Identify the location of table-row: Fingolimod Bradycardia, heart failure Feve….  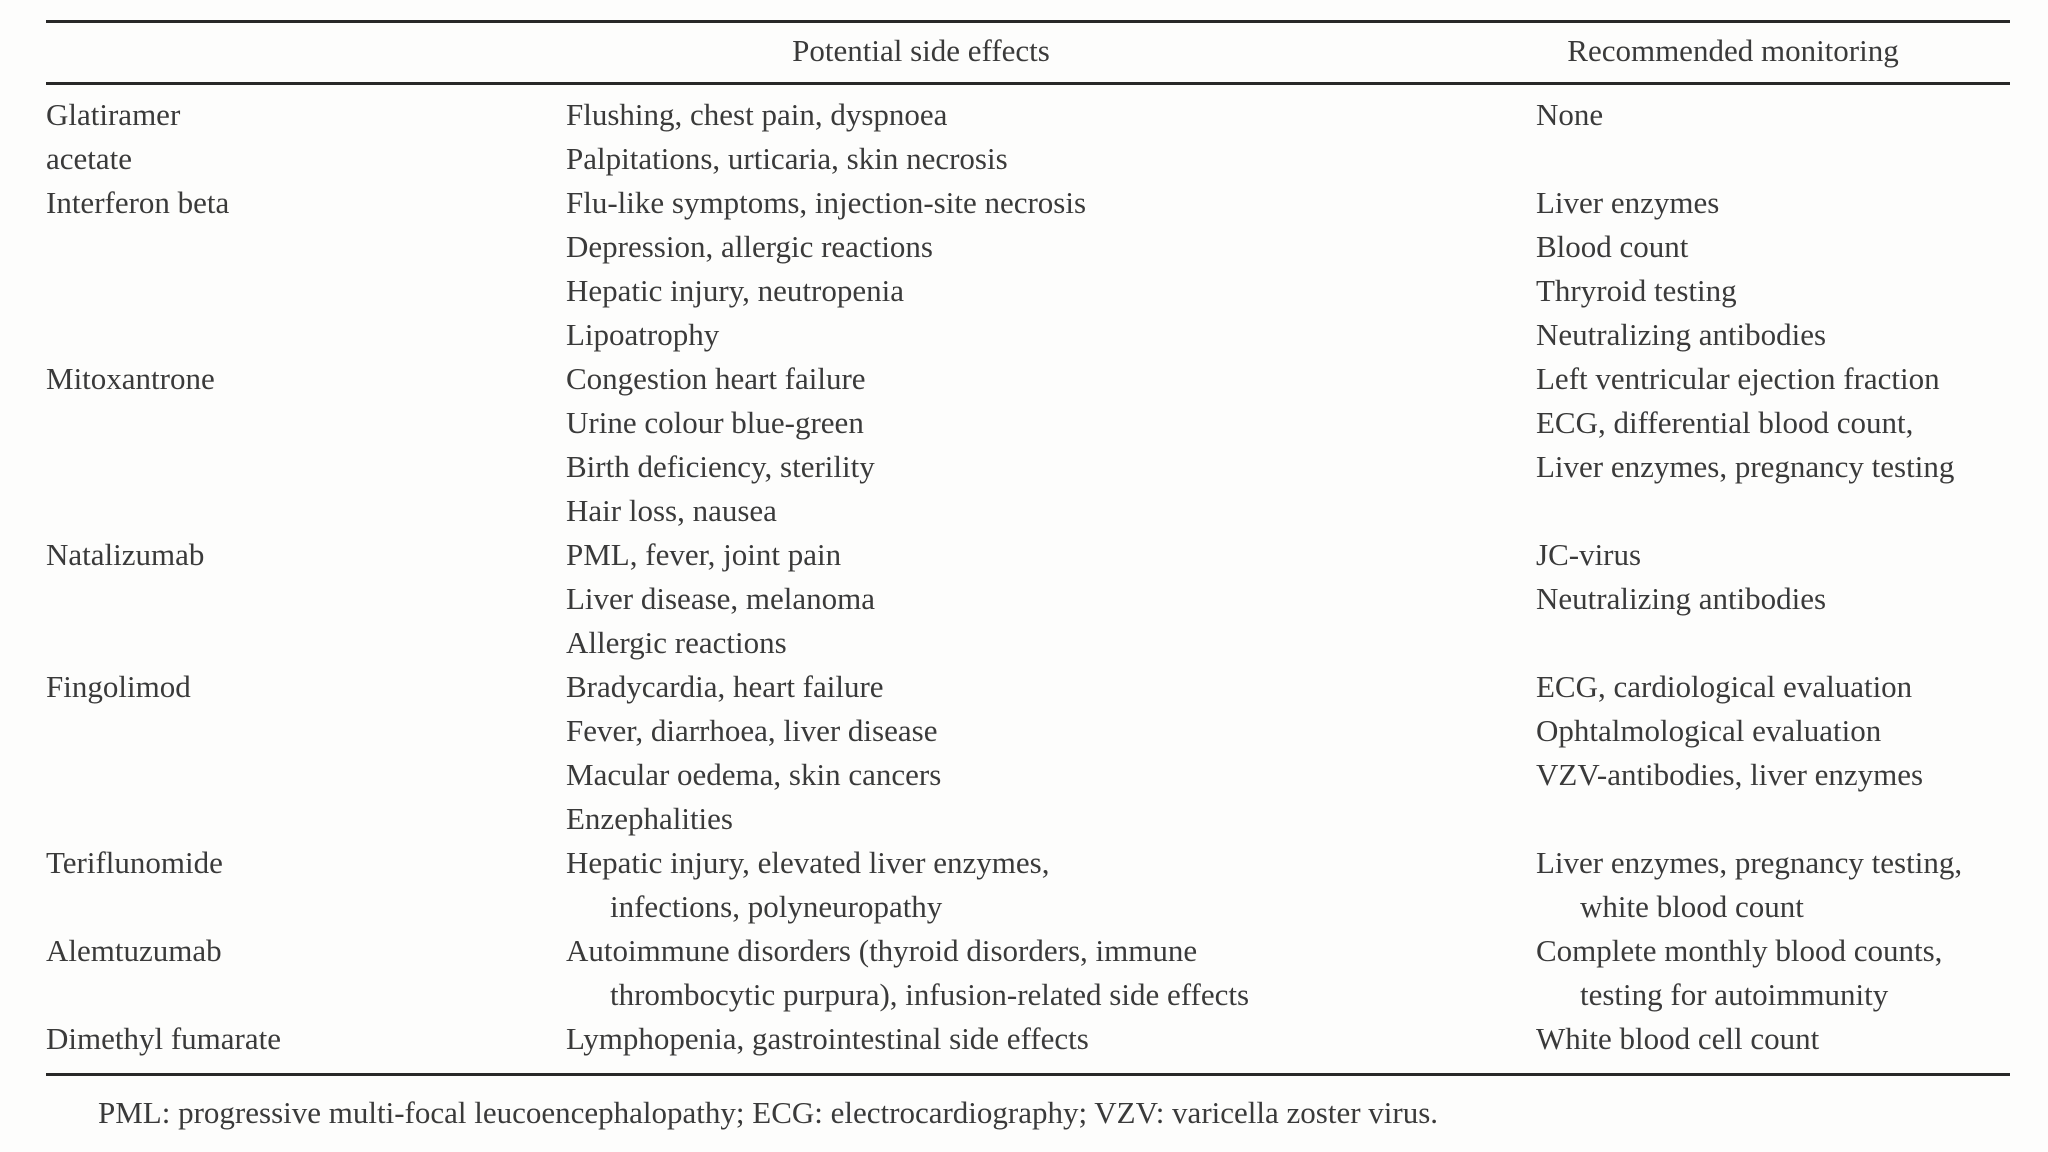
(1028, 753).